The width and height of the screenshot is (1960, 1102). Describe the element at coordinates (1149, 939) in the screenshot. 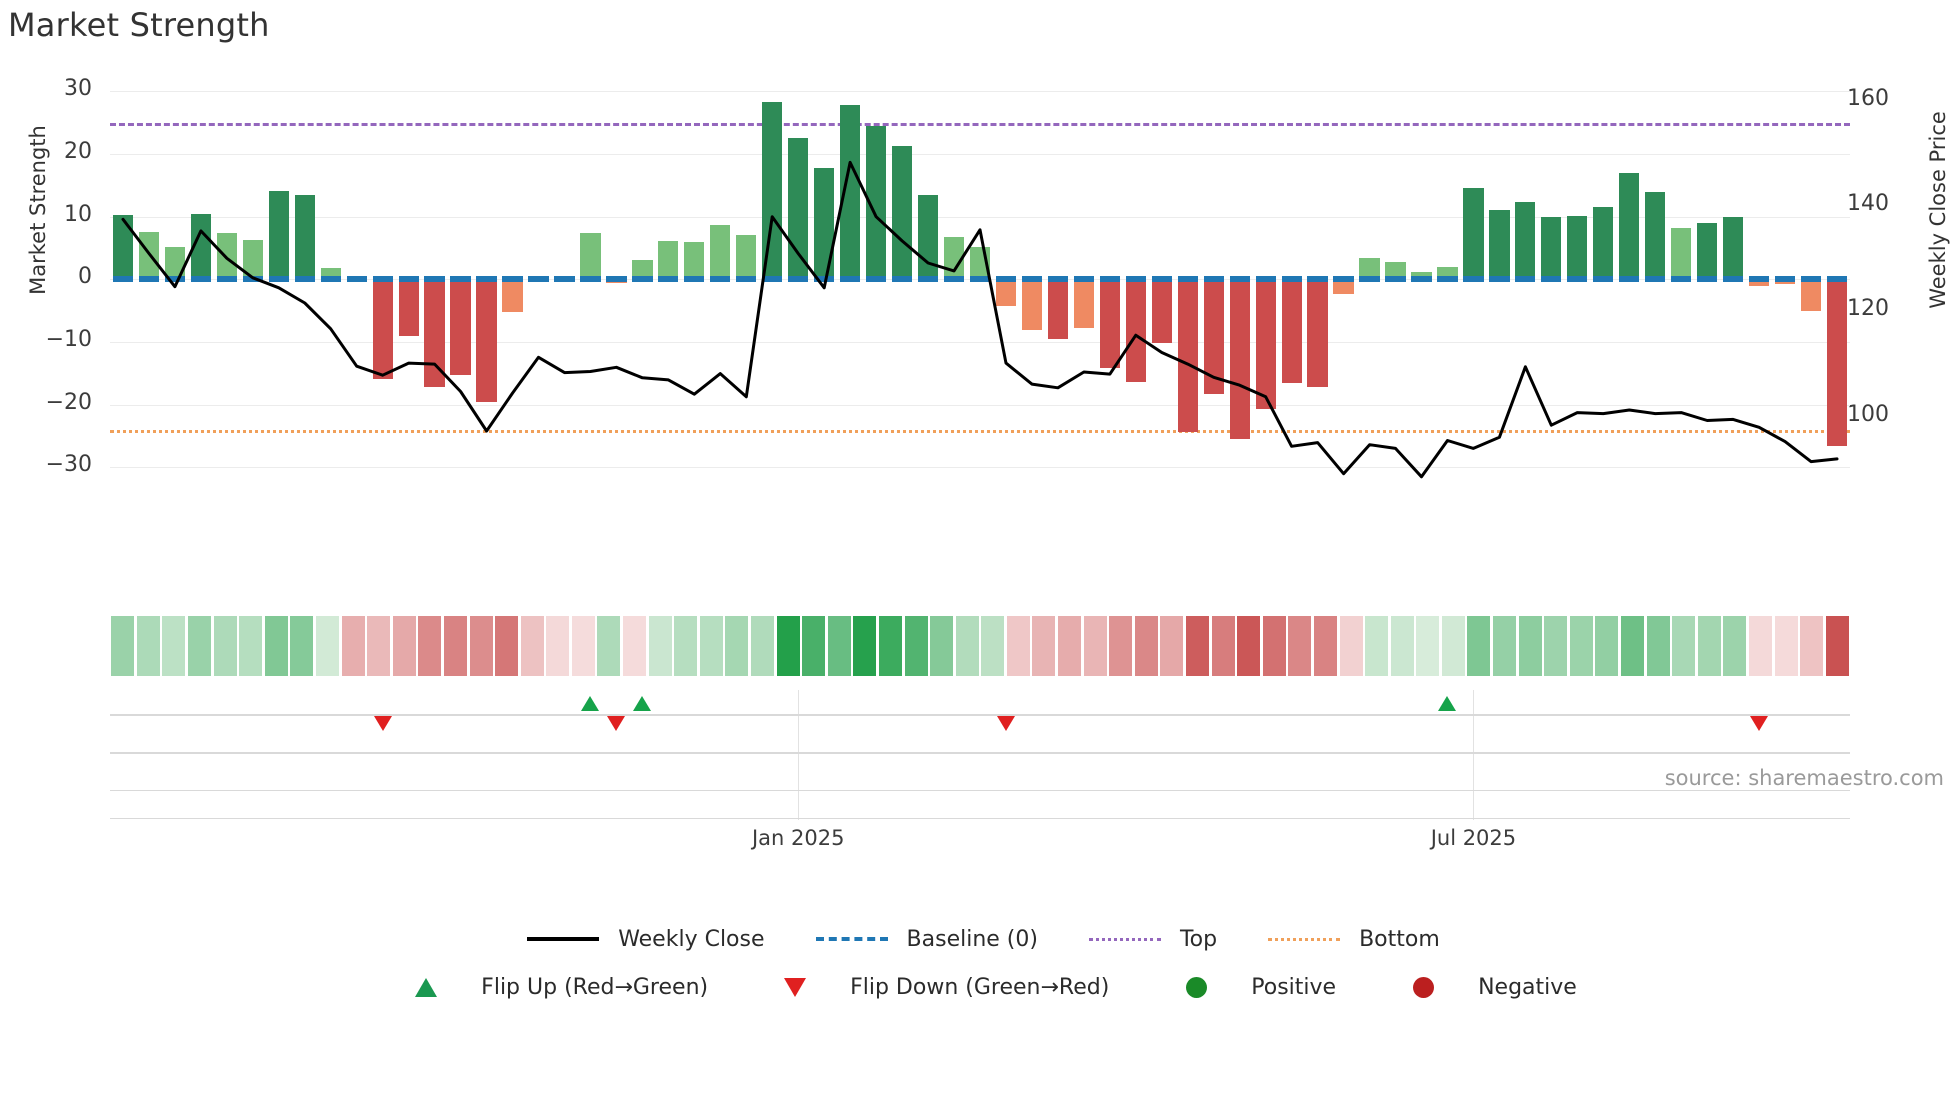

I see `legend-item-top: Top` at that location.